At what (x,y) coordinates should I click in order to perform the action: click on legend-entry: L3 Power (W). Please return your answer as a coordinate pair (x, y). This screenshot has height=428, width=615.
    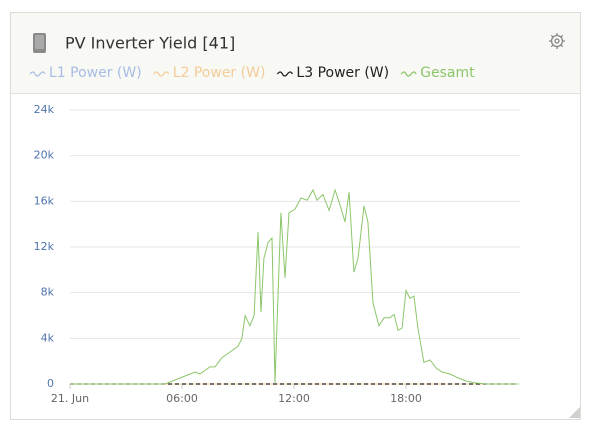
    Looking at the image, I should click on (332, 73).